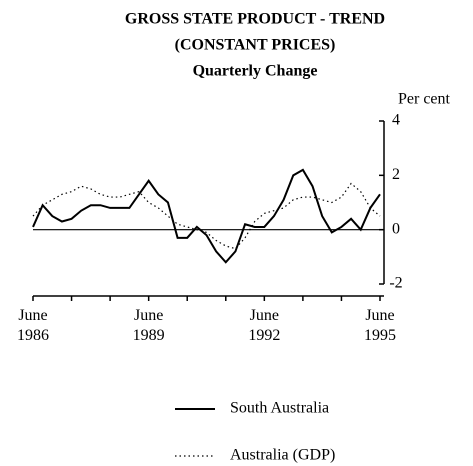 This screenshot has height=466, width=473. Describe the element at coordinates (255, 71) in the screenshot. I see `chart-subtitle: Quarterly Change` at that location.